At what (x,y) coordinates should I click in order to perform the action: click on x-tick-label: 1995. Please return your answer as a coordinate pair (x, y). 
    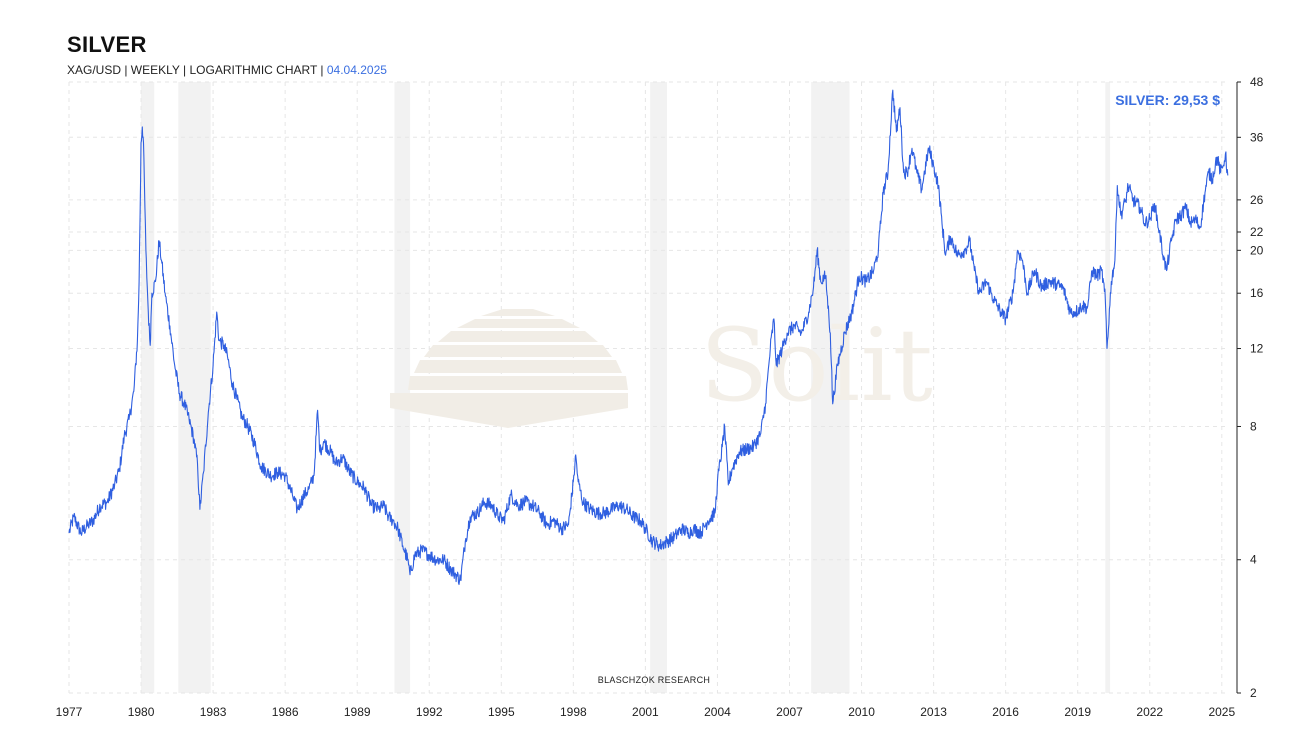
    Looking at the image, I should click on (501, 712).